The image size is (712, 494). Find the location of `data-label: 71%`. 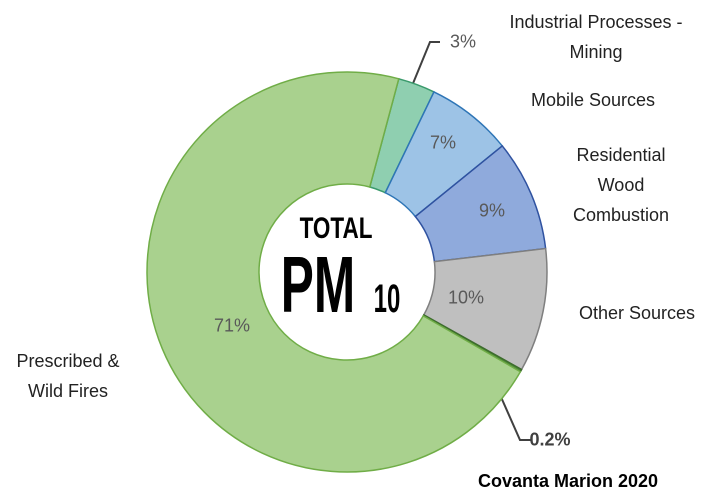

data-label: 71% is located at coordinates (232, 325).